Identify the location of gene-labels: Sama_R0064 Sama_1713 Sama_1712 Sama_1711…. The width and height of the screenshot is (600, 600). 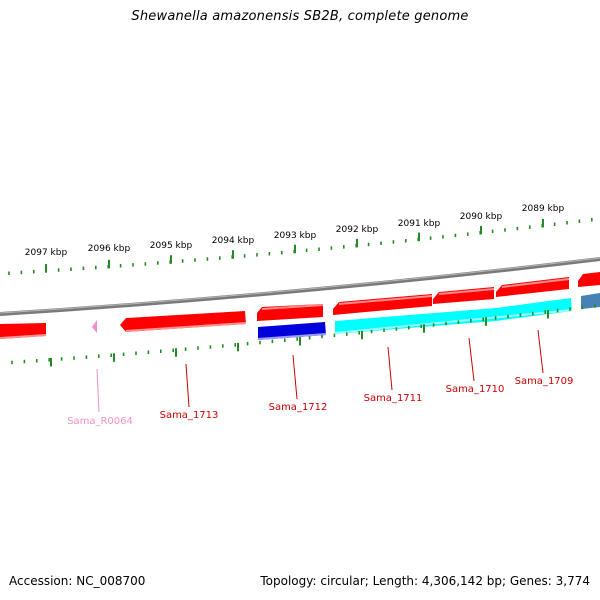
(320, 401).